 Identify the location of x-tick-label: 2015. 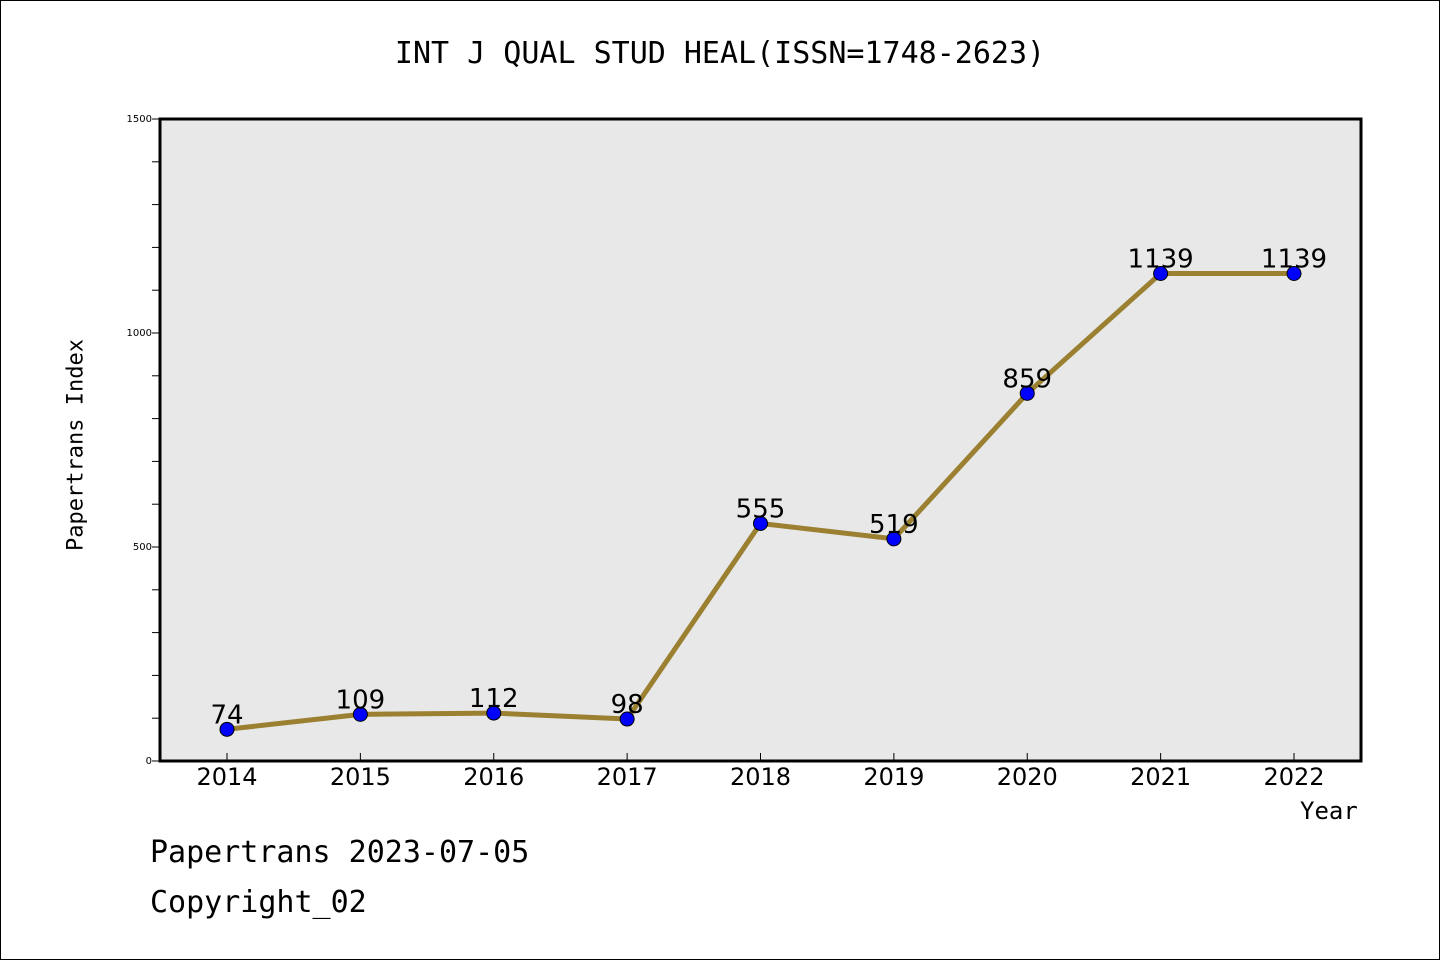
(360, 777).